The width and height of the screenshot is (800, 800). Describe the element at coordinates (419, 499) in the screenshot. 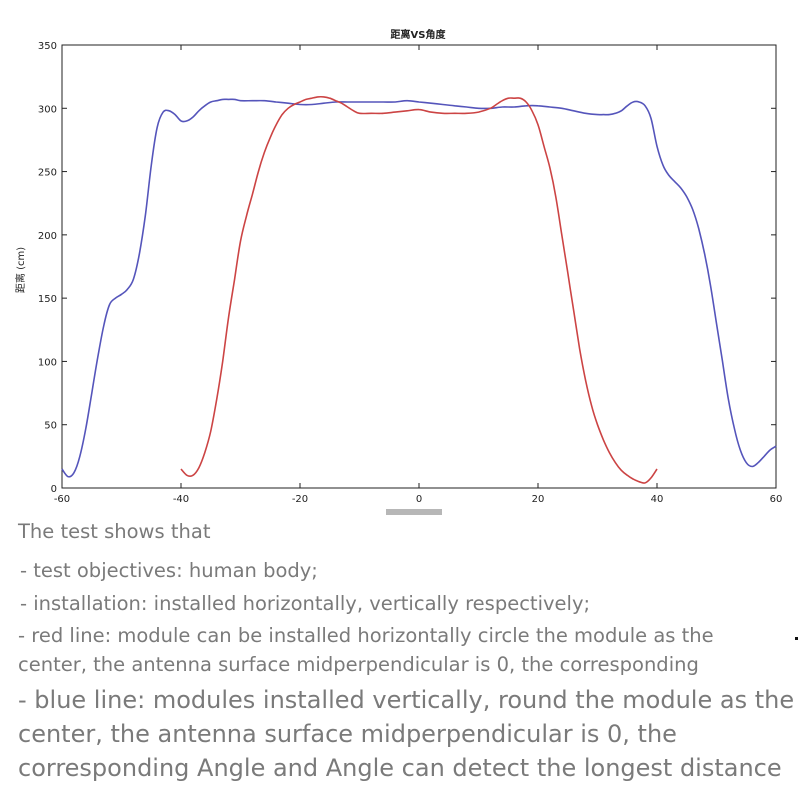

I see `x-tick-label: 0` at that location.